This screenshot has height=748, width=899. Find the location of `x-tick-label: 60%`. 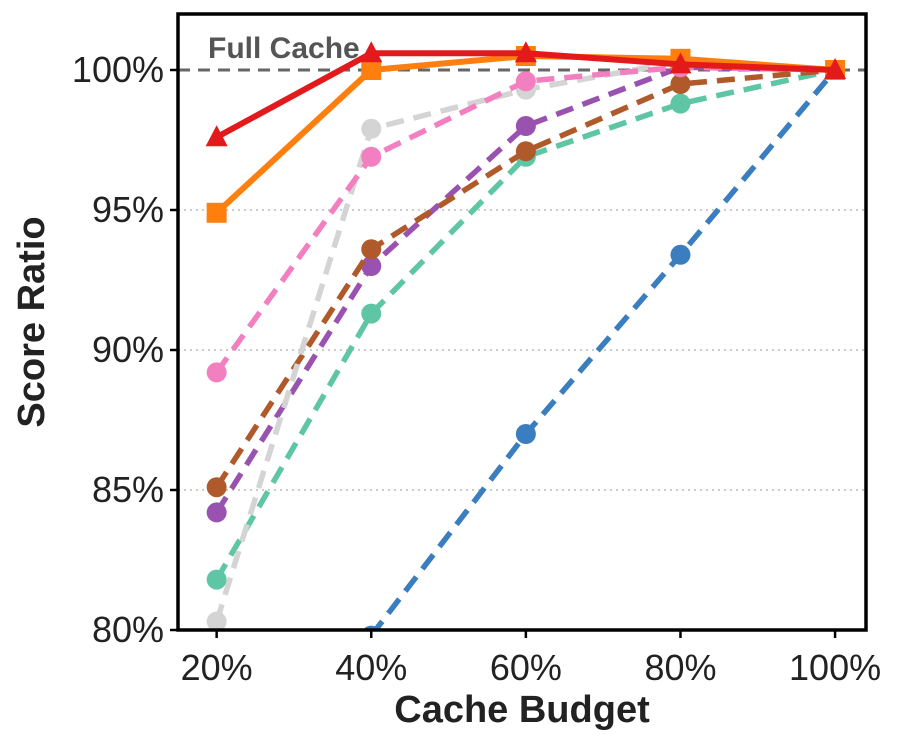

x-tick-label: 60% is located at coordinates (526, 667).